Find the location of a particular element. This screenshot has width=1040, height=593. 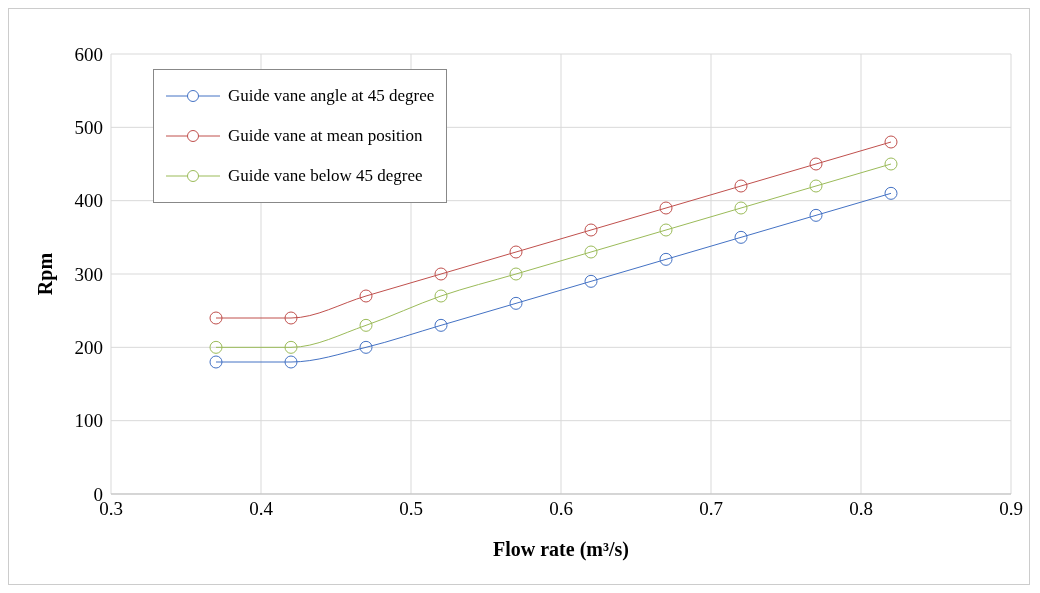

y-tick-label: 500 is located at coordinates (88, 128).